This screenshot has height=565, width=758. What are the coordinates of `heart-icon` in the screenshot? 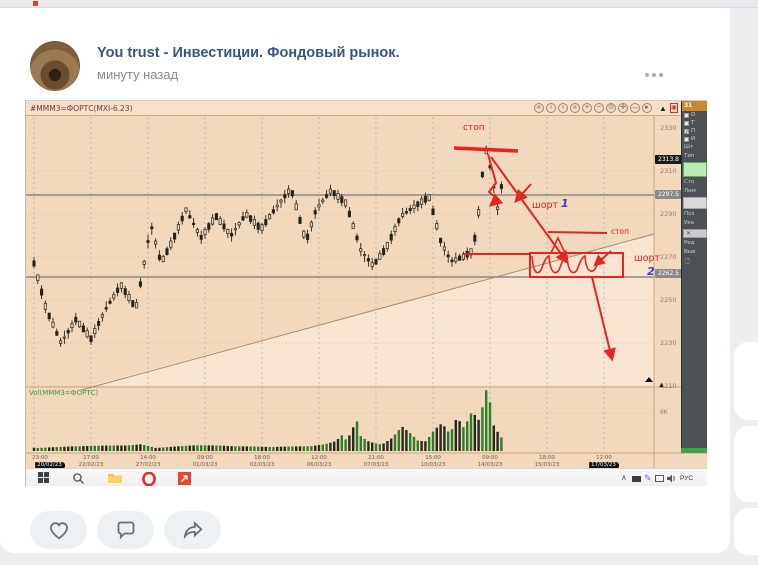 It's located at (58, 531).